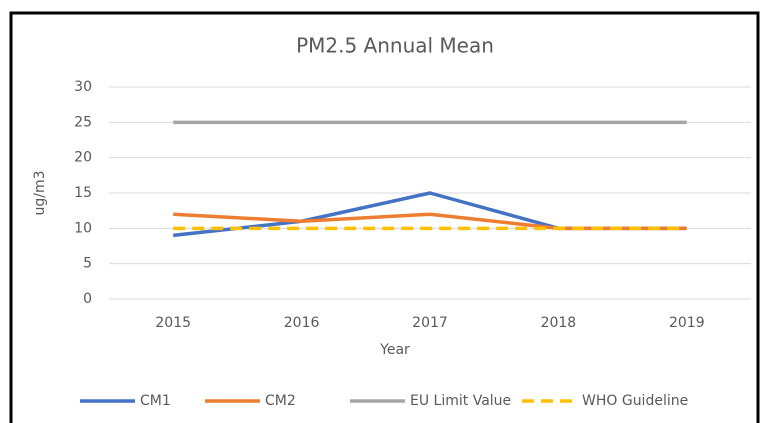  Describe the element at coordinates (280, 401) in the screenshot. I see `legend-label: CM2` at that location.